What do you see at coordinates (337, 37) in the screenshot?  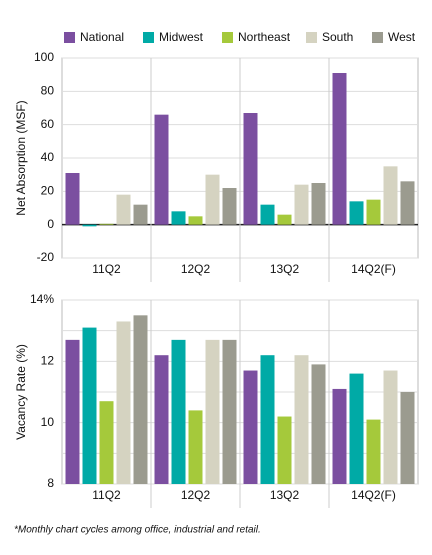 I see `legend-label: South` at bounding box center [337, 37].